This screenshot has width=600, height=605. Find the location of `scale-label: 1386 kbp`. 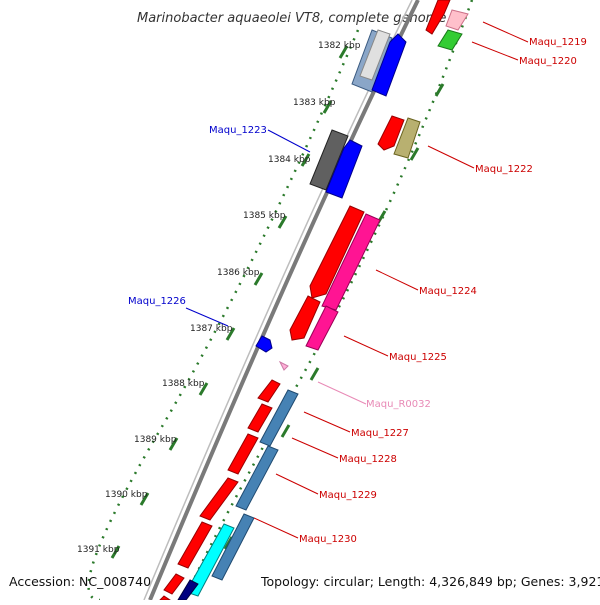

scale-label: 1386 kbp is located at coordinates (238, 273).